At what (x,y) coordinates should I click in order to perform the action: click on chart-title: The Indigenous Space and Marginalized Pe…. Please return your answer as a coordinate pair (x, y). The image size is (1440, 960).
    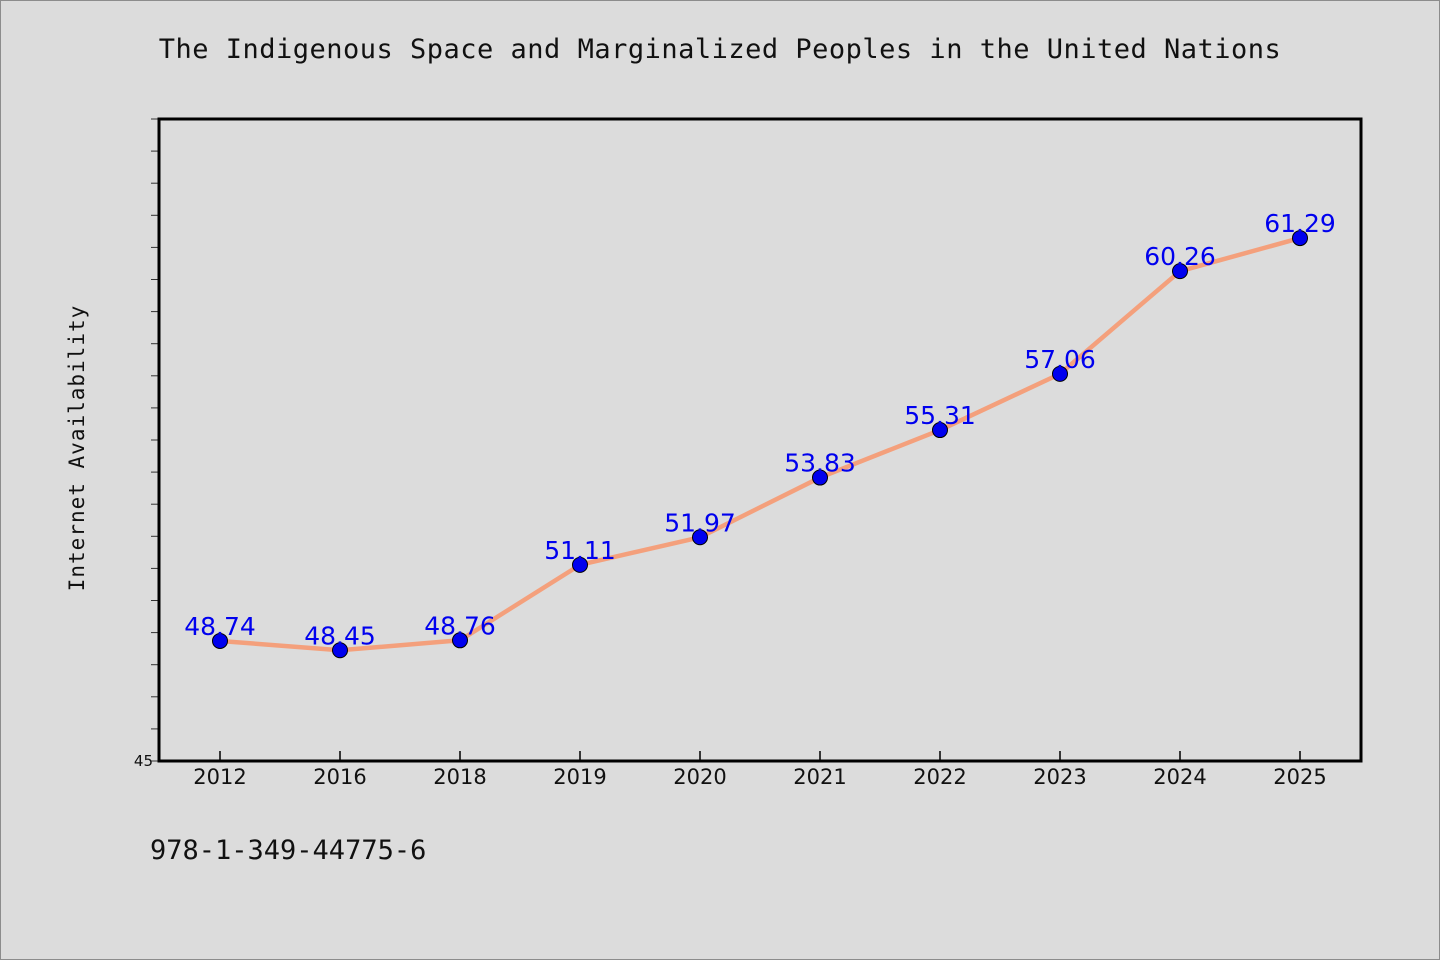
    Looking at the image, I should click on (720, 49).